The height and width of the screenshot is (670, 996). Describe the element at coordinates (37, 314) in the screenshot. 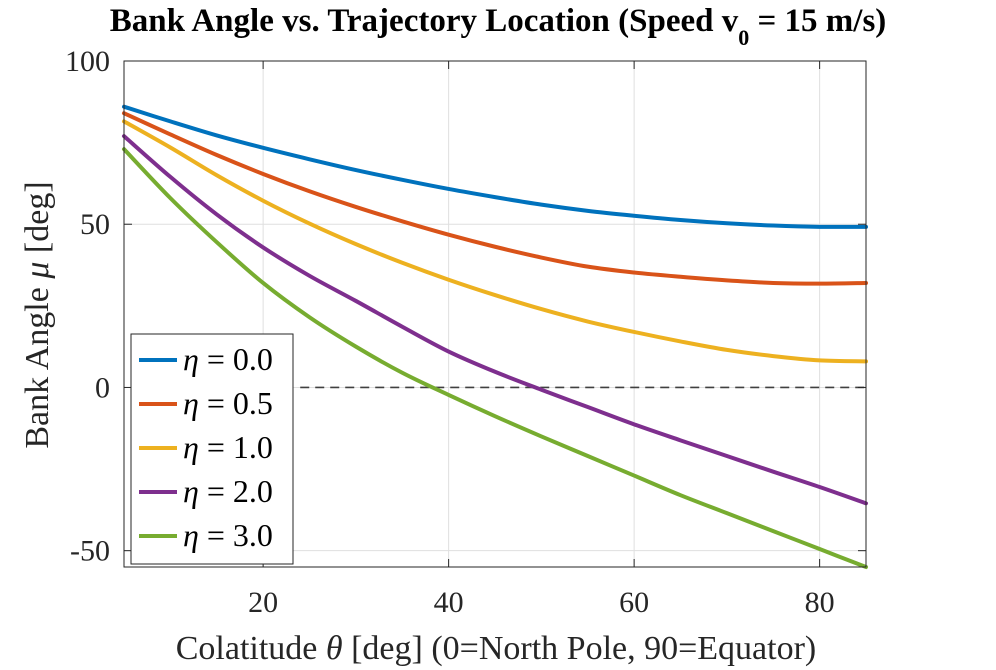

I see `y-axis-label: Bank Angle μ [deg]` at that location.